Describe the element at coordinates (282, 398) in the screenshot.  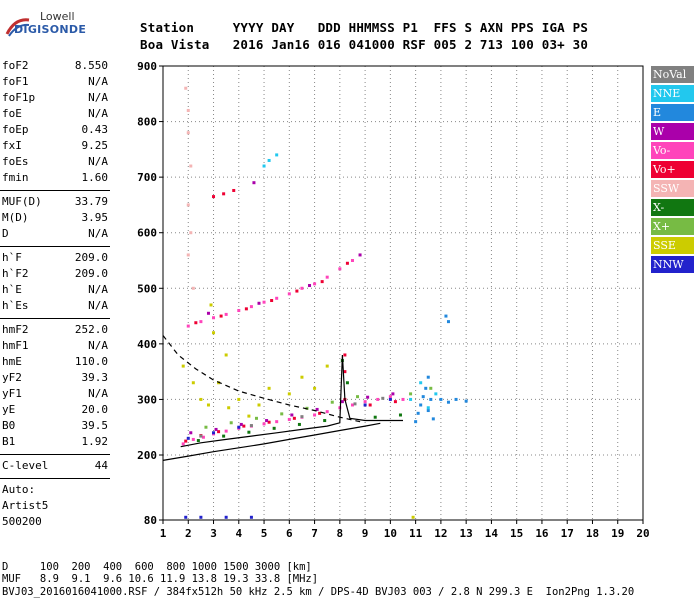
I see `profile-curves` at that location.